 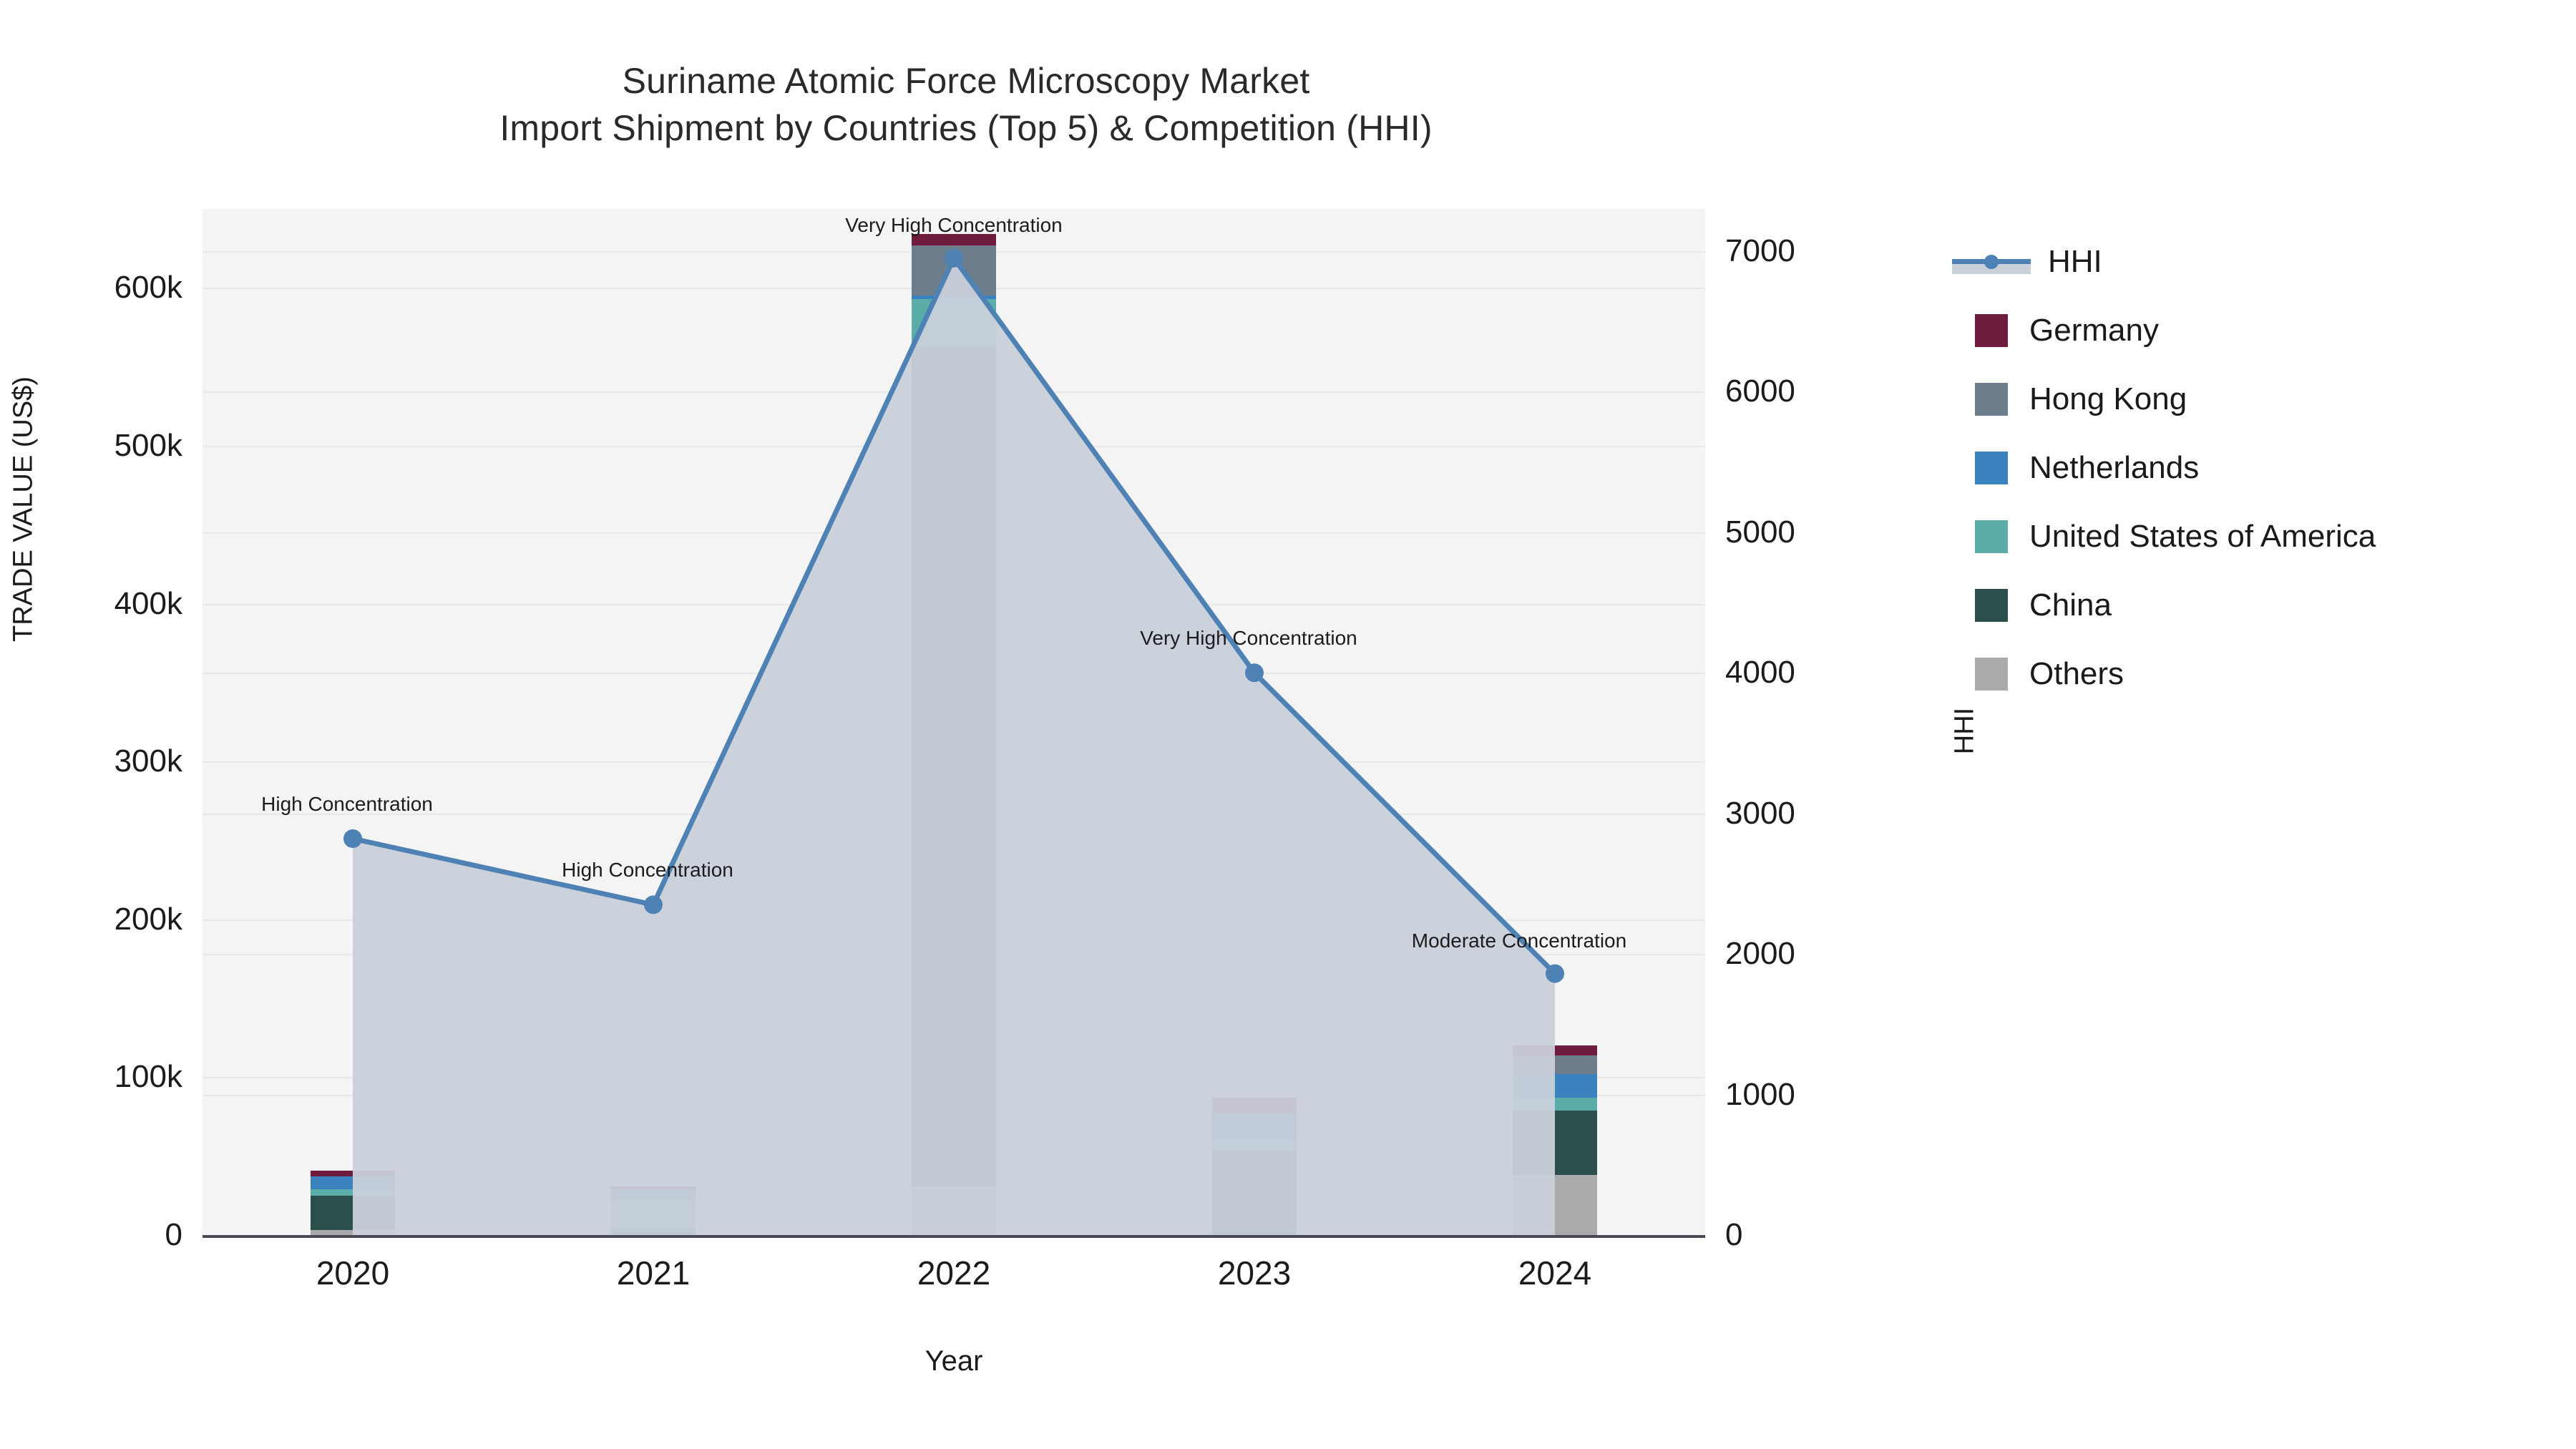 I want to click on legend-item-label: Hong Kong, so click(x=2108, y=398).